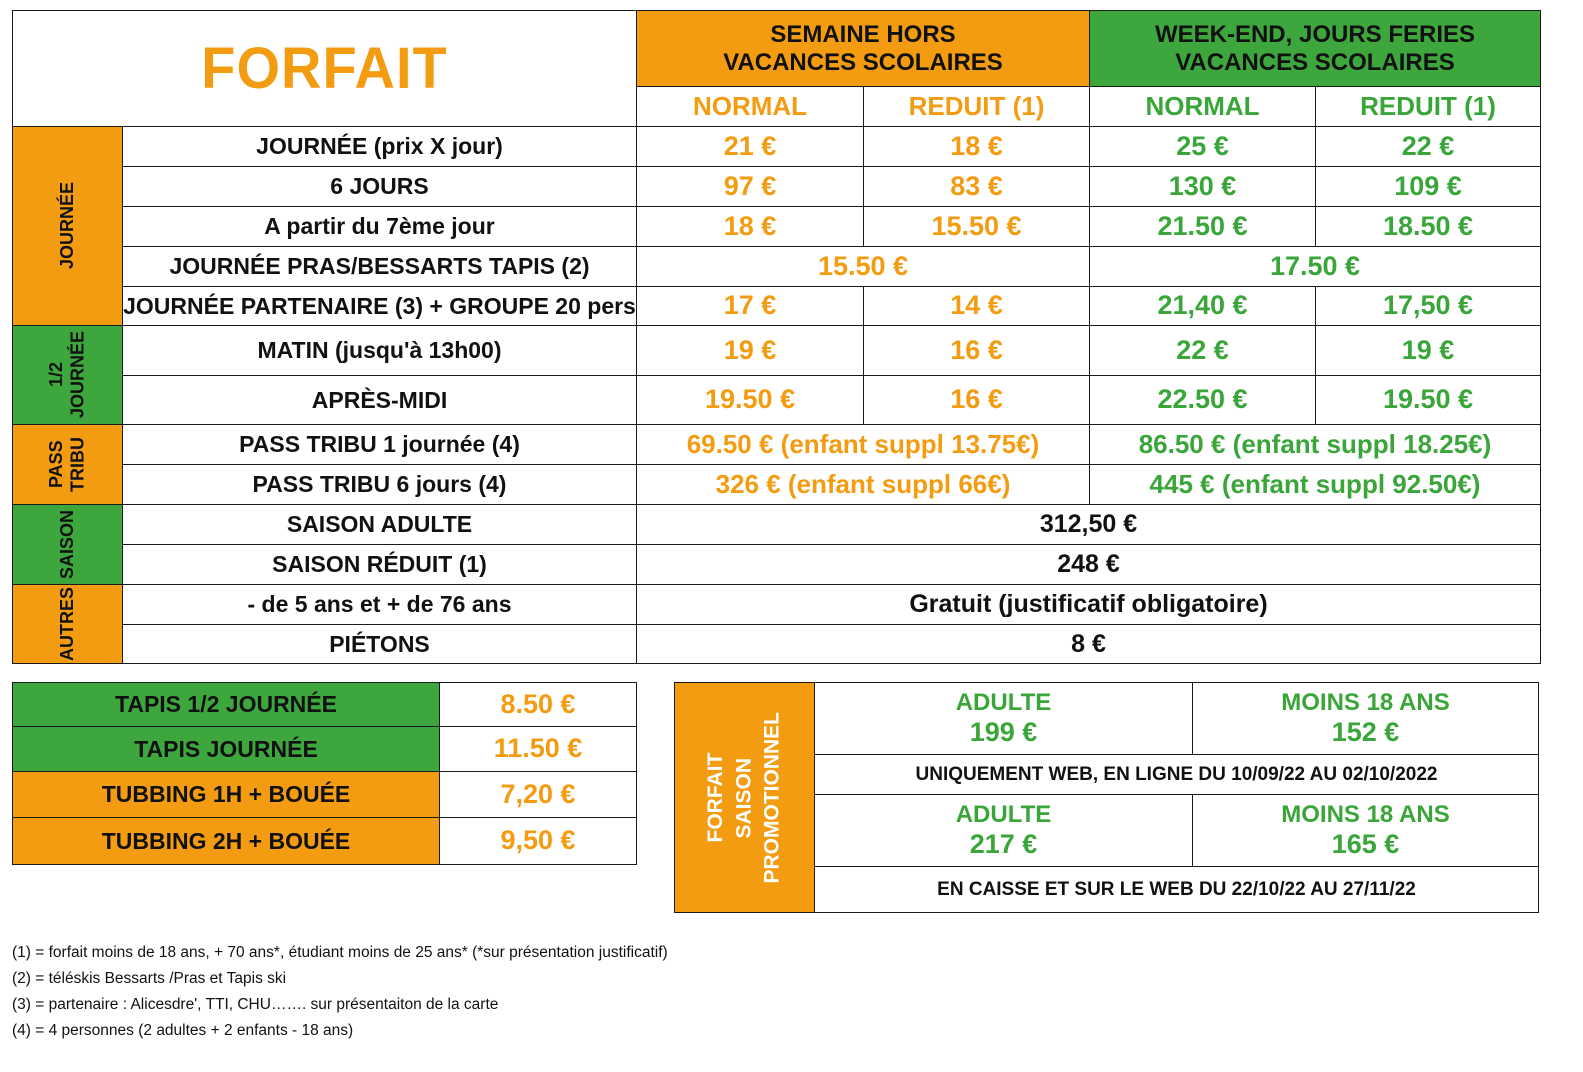  Describe the element at coordinates (1428, 226) in the screenshot. I see `price-cell: 18.50 €` at that location.